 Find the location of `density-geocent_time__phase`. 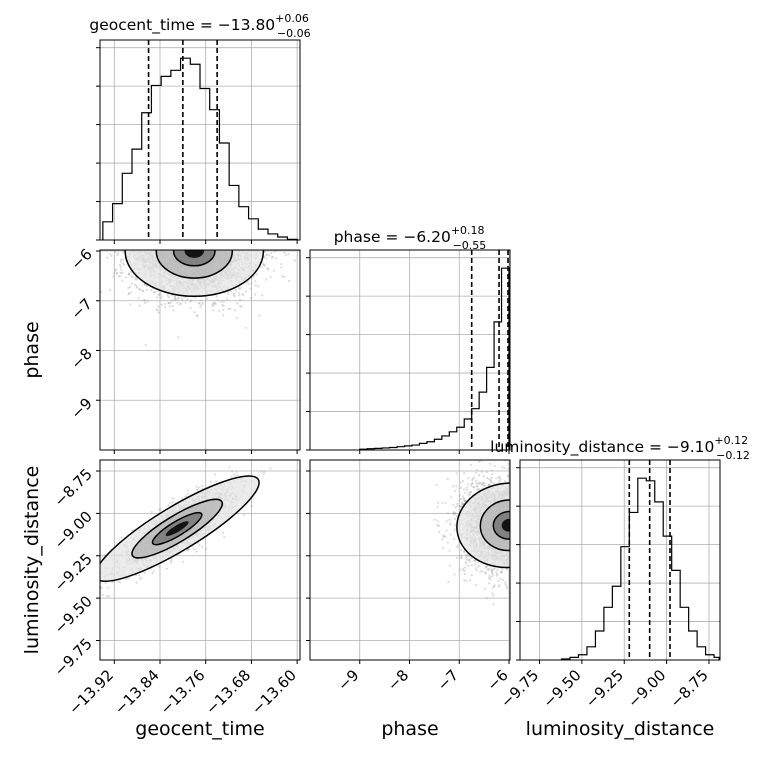

density-geocent_time__phase is located at coordinates (181, 276).